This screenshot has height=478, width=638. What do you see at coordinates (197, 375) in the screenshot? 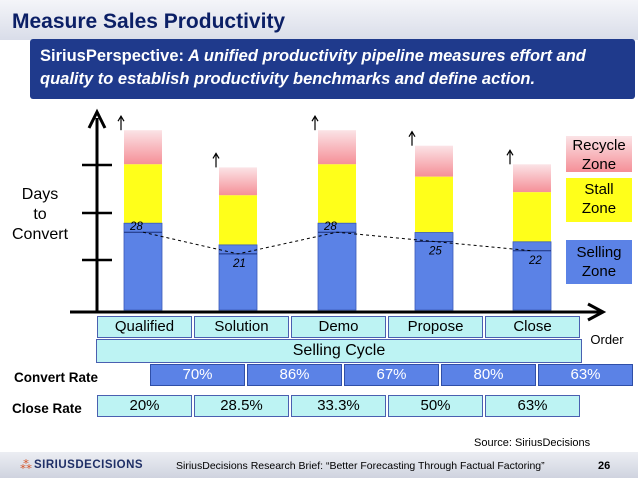
I see `convert-rate-cell: 70%` at bounding box center [197, 375].